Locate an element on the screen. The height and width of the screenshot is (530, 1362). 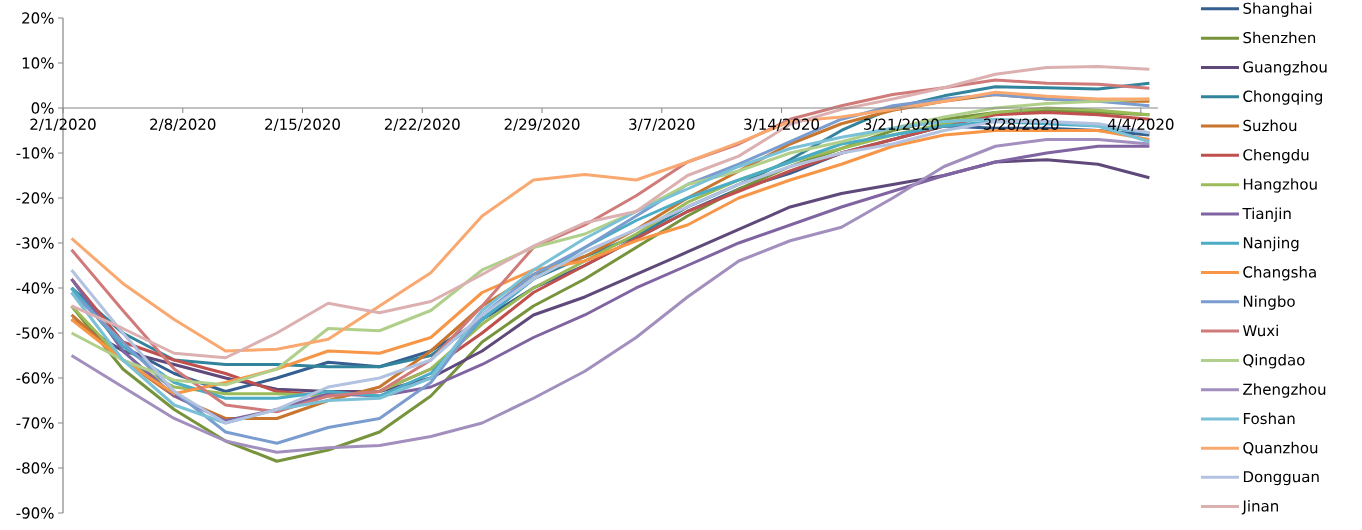
legend-label: Suzhou is located at coordinates (1270, 125).